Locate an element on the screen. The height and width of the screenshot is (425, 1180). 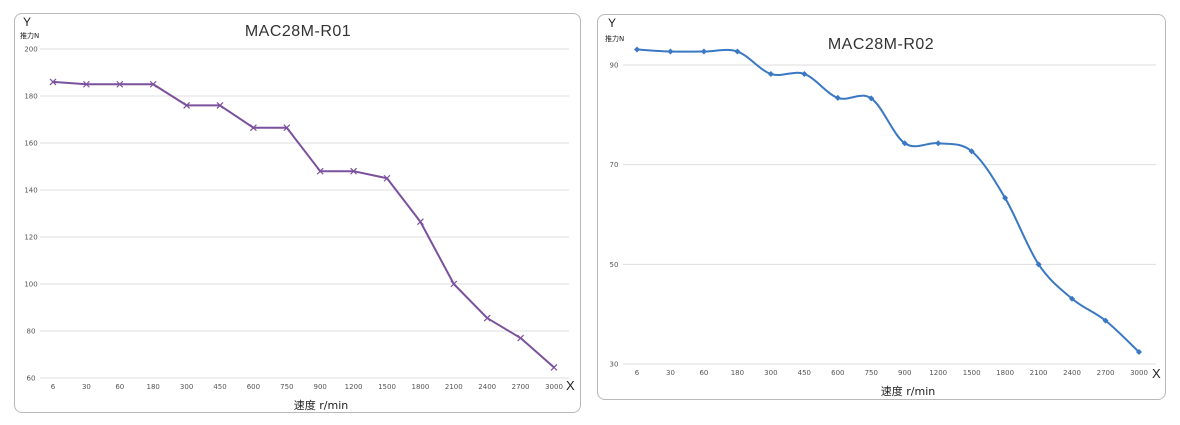
chart-1-y-axis-label: 推力N is located at coordinates (29, 35).